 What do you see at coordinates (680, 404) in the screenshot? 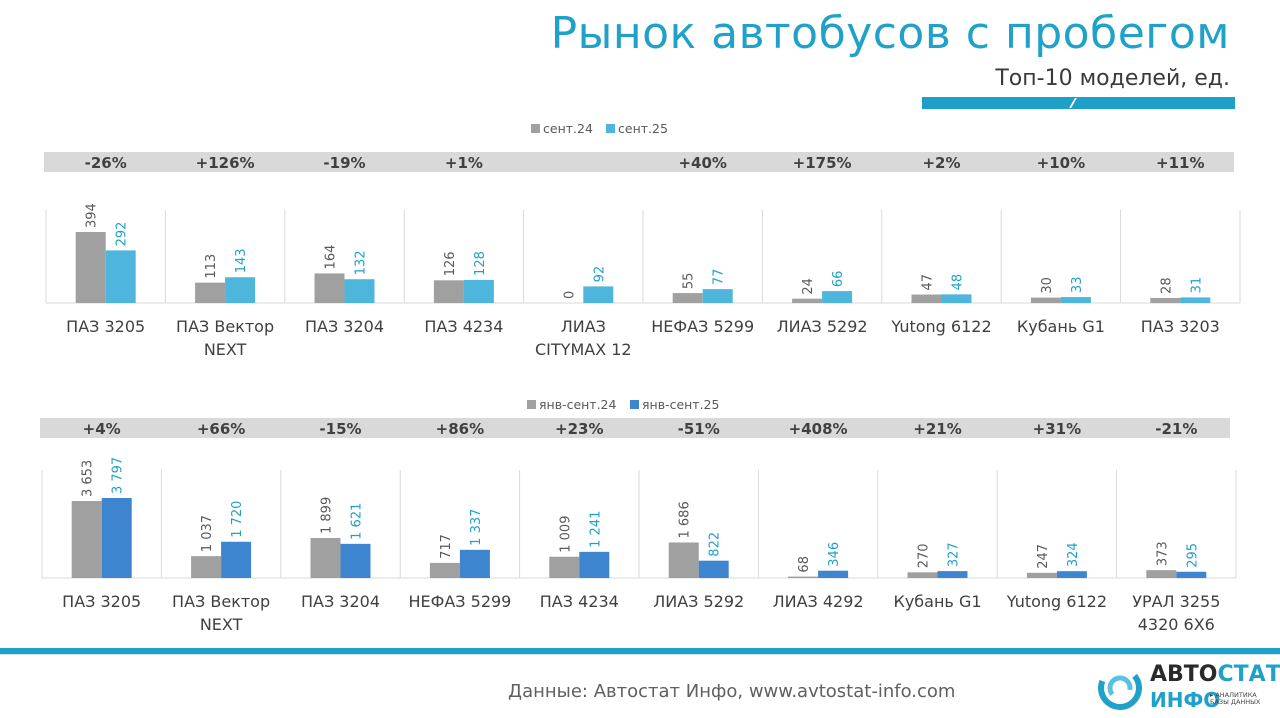
I see `chart2-legend-label-2: янв-сент.25` at bounding box center [680, 404].